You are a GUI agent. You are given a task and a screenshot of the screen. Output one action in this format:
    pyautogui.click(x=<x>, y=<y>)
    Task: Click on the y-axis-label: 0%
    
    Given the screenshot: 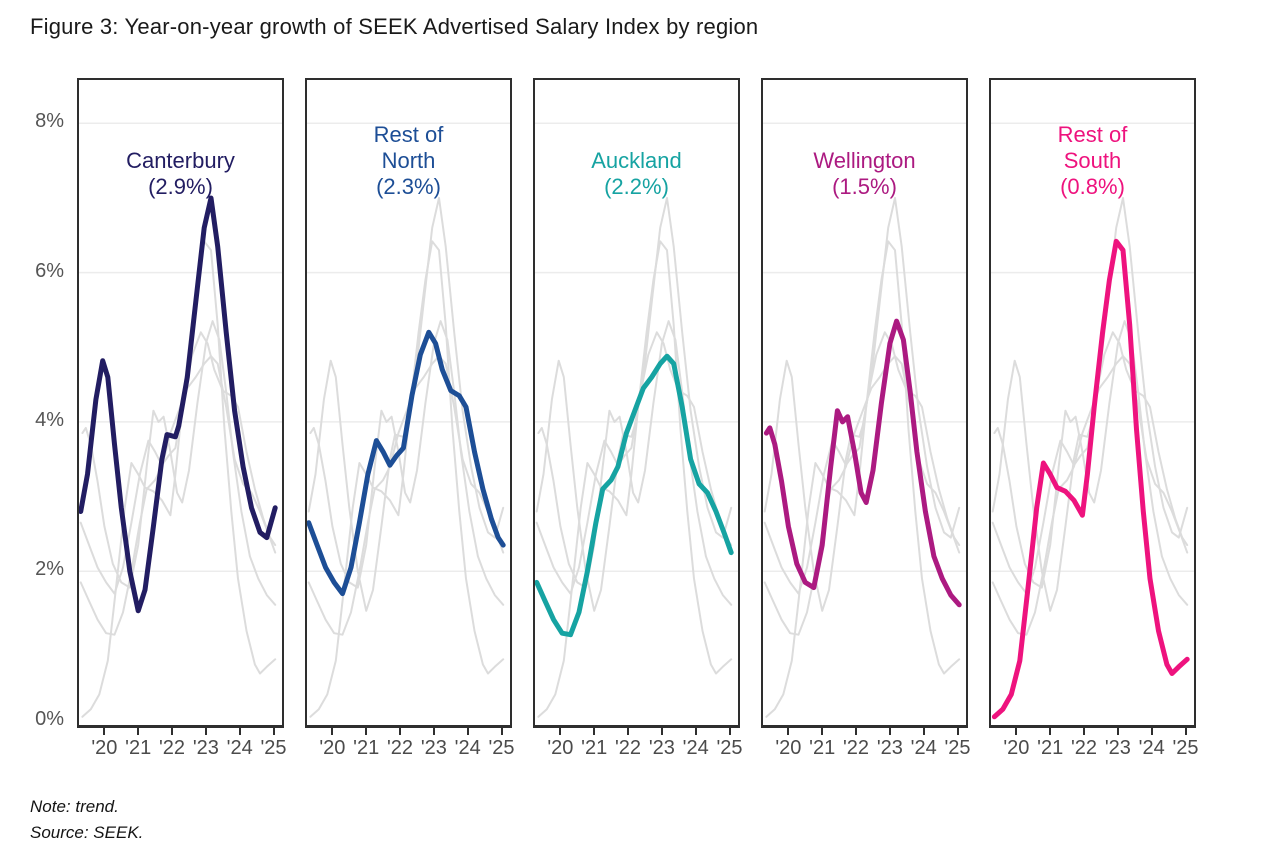 What is the action you would take?
    pyautogui.click(x=49, y=718)
    